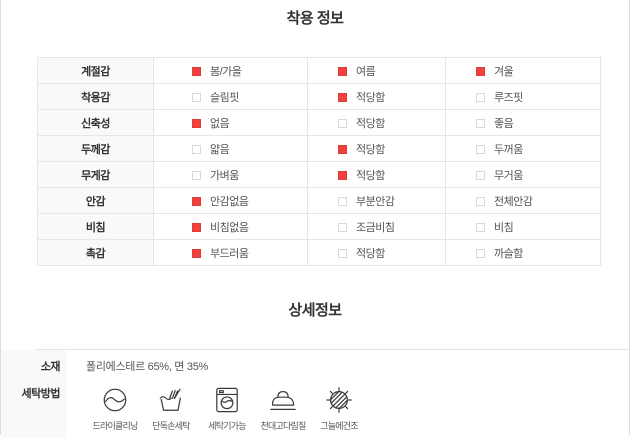  I want to click on detail-info-title: 상세정보, so click(315, 310).